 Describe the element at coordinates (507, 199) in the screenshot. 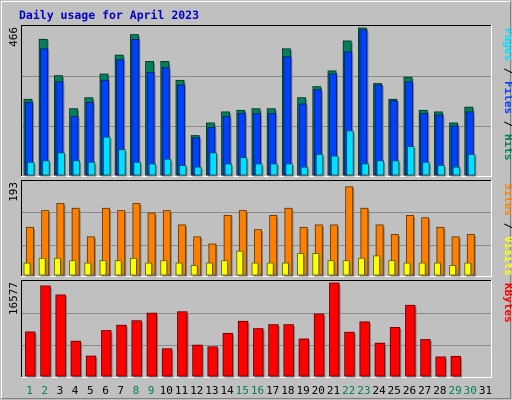

I see `panel-middle-axis-label-part-0: Sites` at that location.